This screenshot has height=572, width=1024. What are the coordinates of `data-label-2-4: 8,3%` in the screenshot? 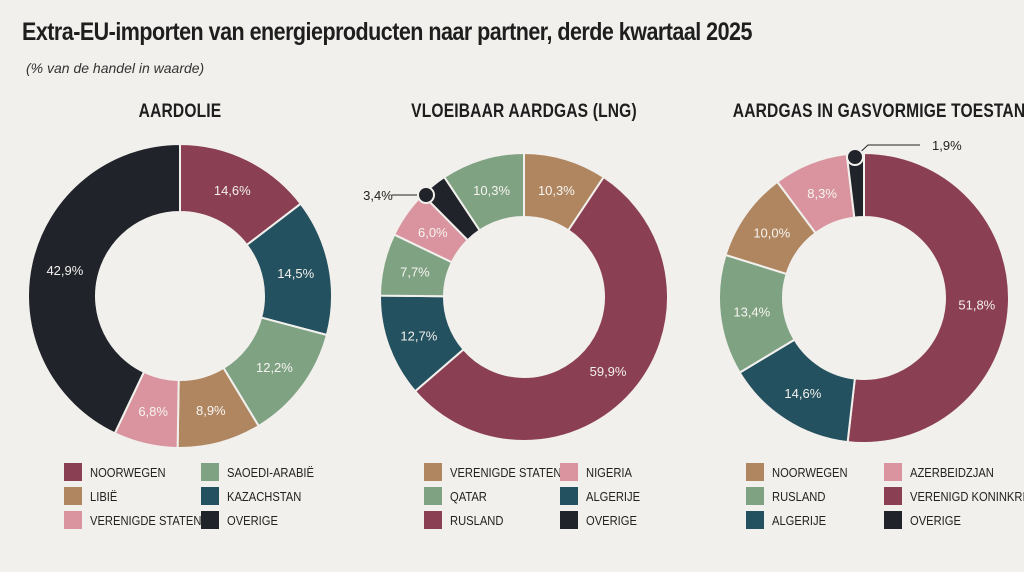 It's located at (822, 193).